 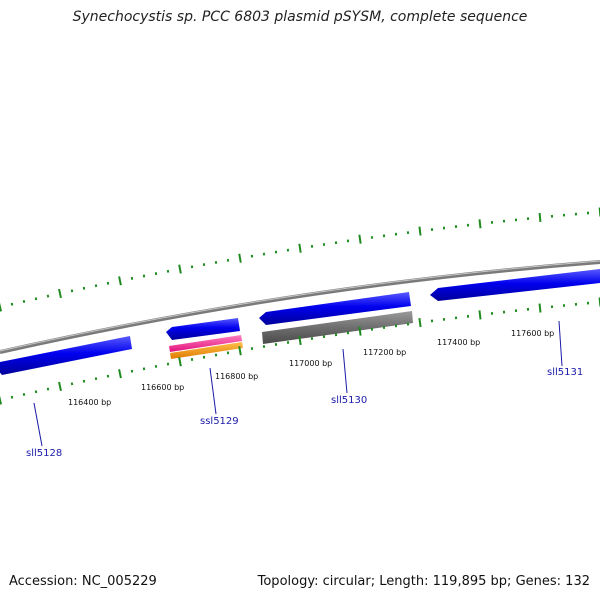 I want to click on genes-count: 132, so click(x=577, y=581).